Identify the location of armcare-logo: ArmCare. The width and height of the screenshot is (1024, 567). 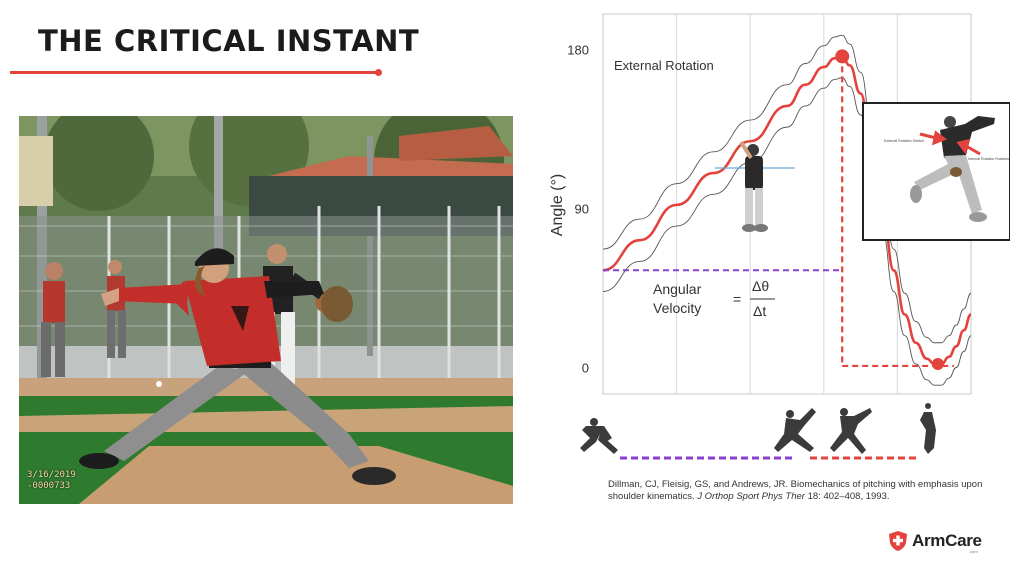
(935, 541).